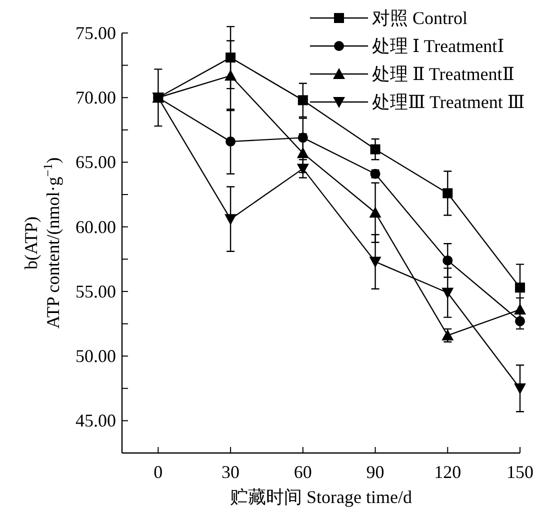  Describe the element at coordinates (438, 46) in the screenshot. I see `legend-label: 处理 Ⅰ TreatmentⅠ` at that location.